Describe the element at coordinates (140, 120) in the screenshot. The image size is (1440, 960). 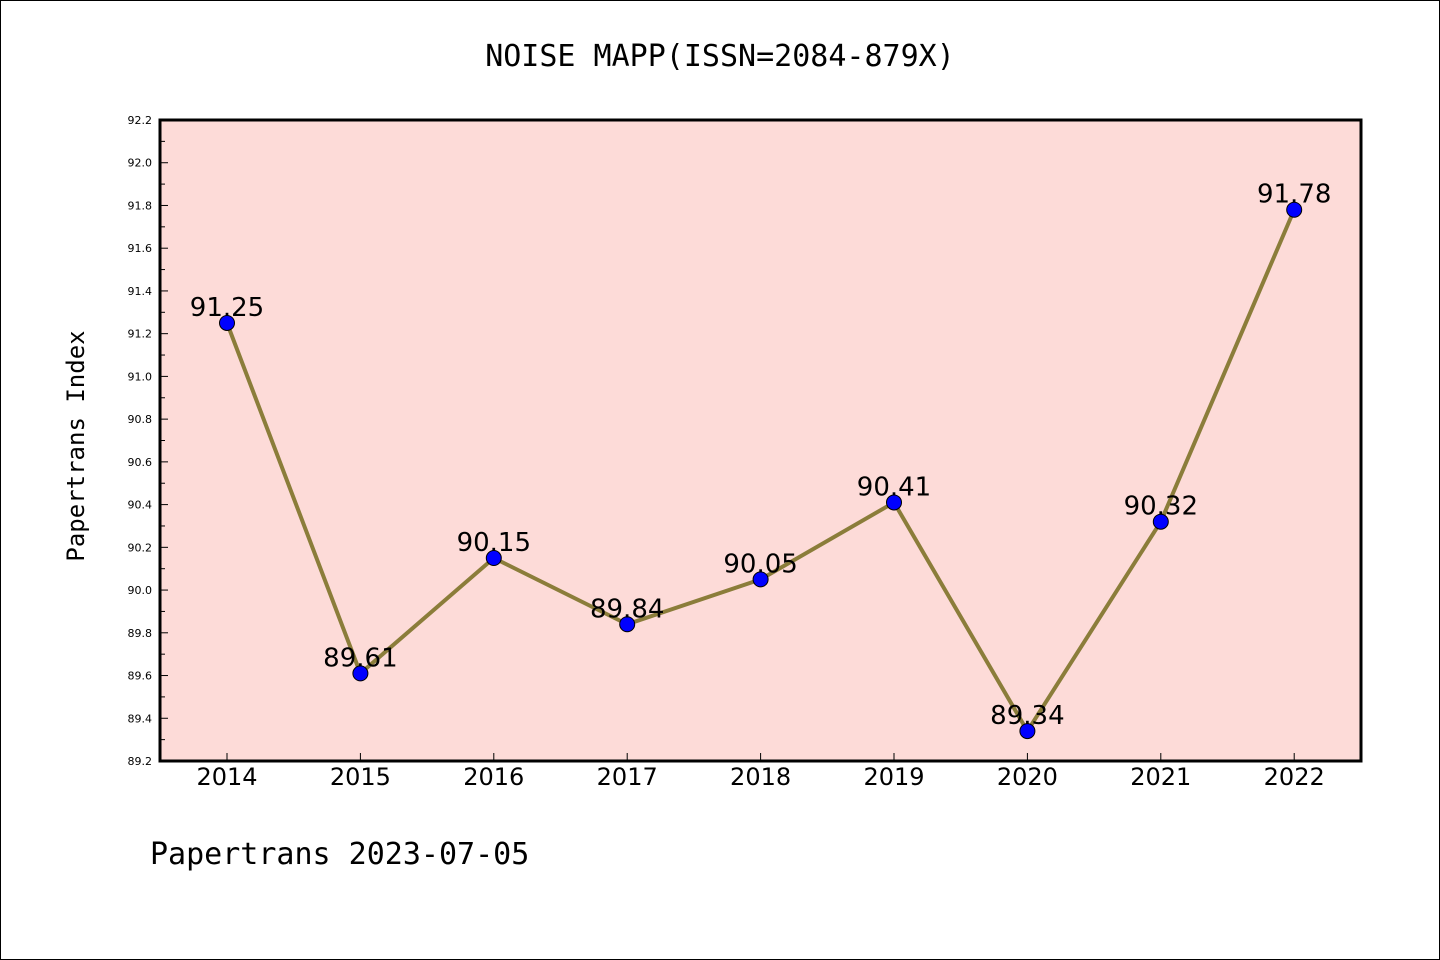
I see `y-tick-label: 92.2` at that location.